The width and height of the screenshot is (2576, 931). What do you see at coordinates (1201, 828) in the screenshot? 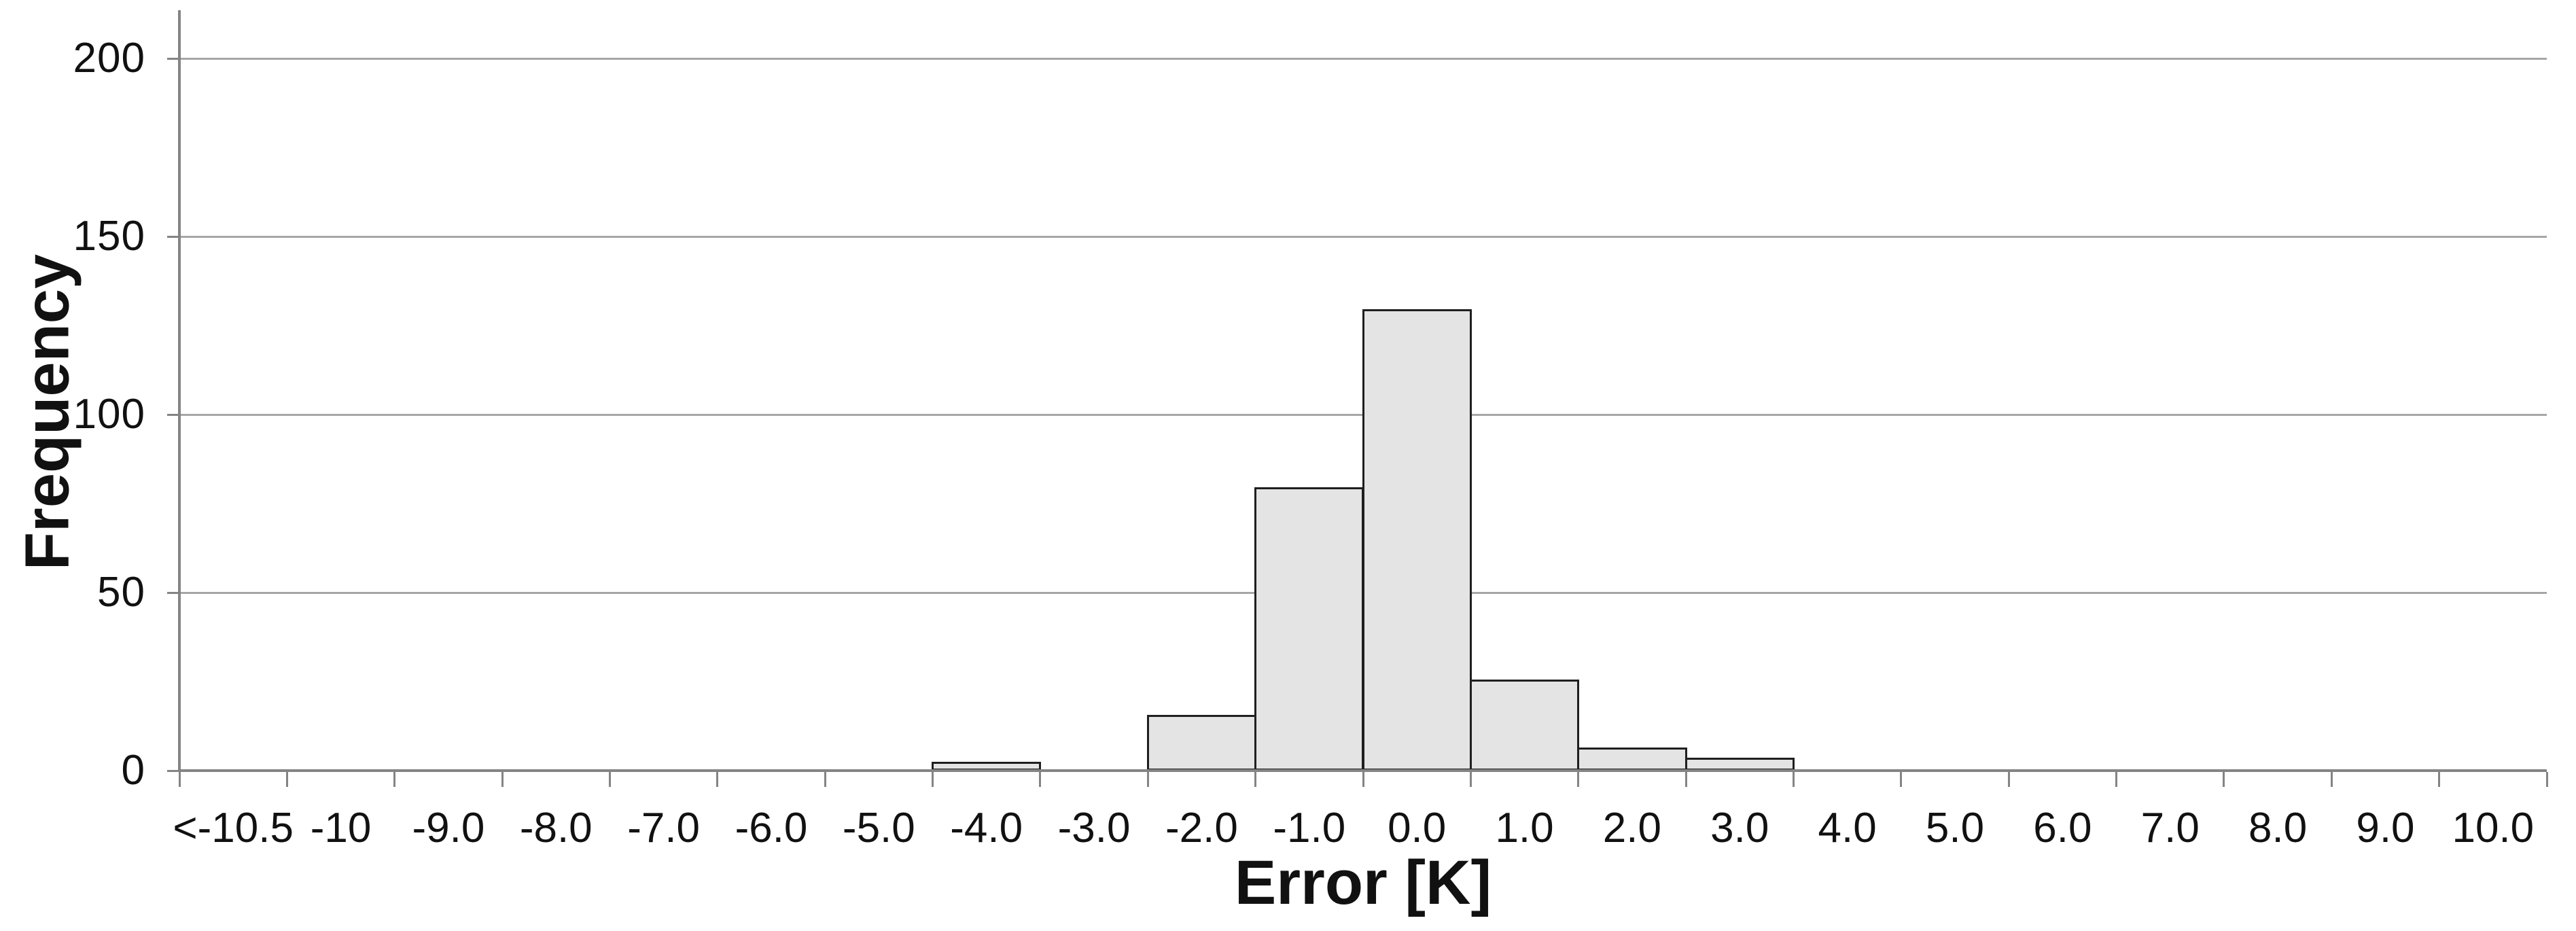
I see `x-tick-label: -2.0` at bounding box center [1201, 828].